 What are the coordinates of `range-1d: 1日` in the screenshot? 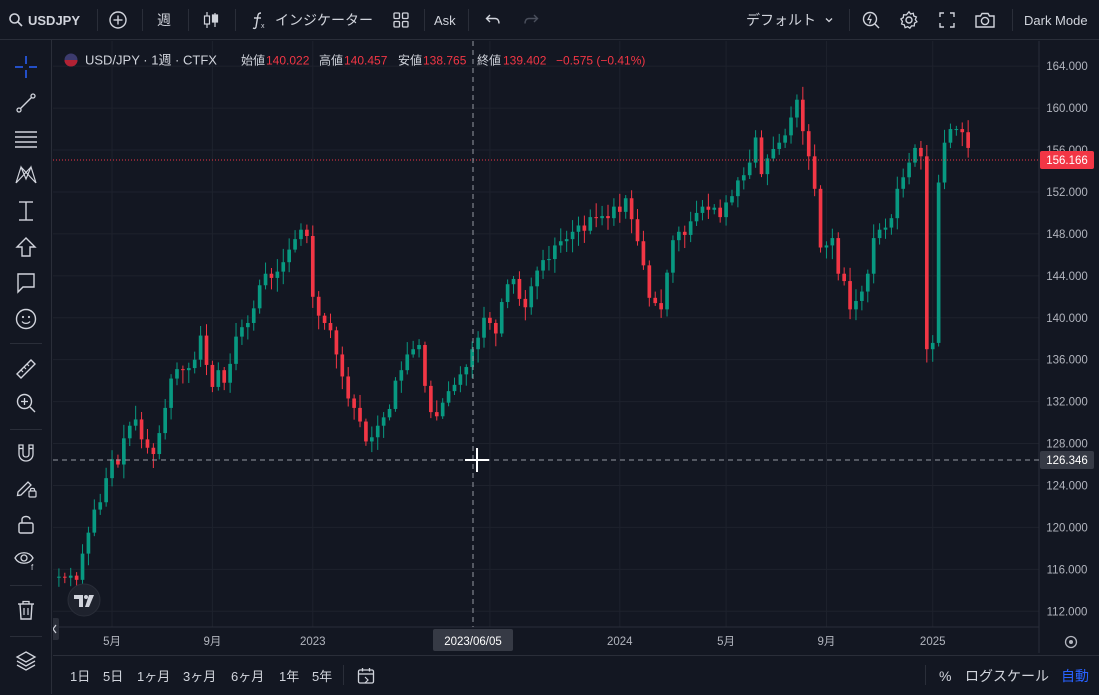 It's located at (80, 675).